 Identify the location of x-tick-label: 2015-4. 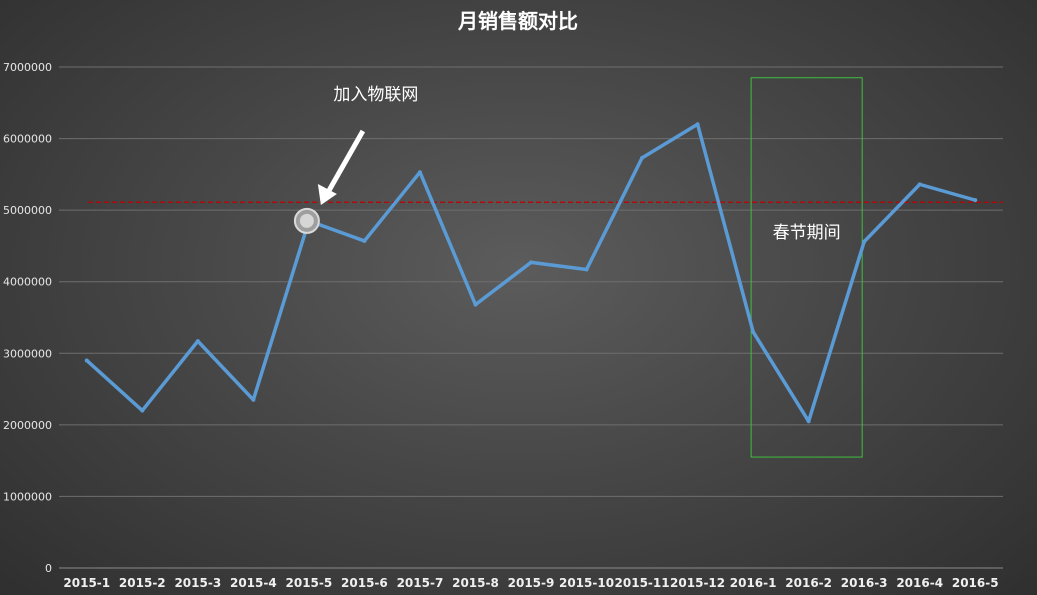
(253, 583).